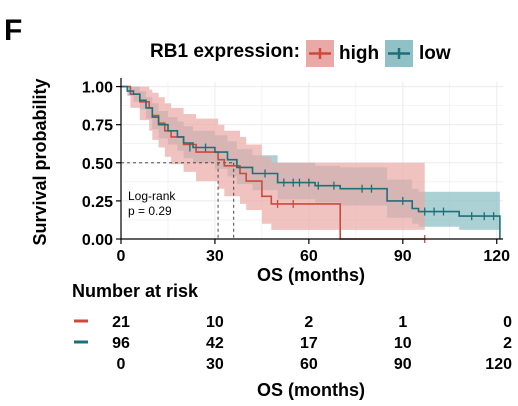  Describe the element at coordinates (150, 211) in the screenshot. I see `logrank-pvalue: p = 0.29` at that location.